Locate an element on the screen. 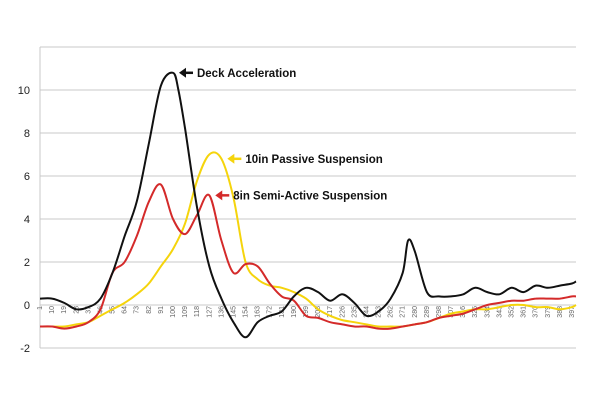  x-tick-label: 289 is located at coordinates (427, 312).